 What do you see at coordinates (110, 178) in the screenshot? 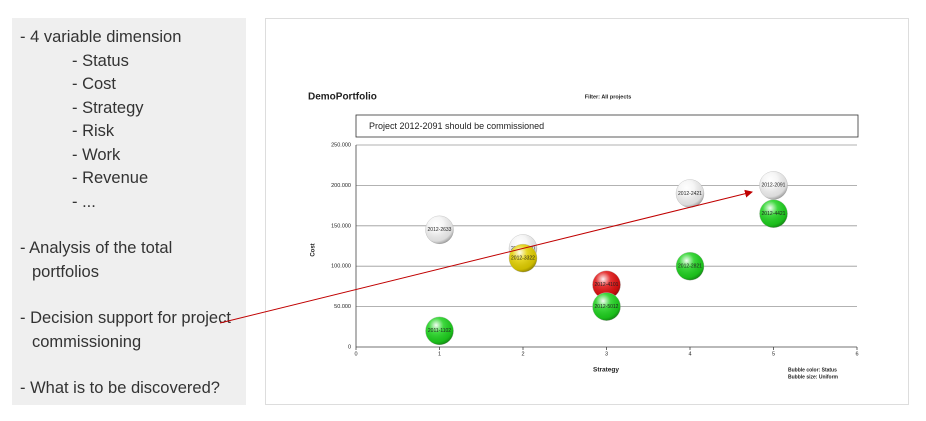
I see `bullet: - Revenue` at bounding box center [110, 178].